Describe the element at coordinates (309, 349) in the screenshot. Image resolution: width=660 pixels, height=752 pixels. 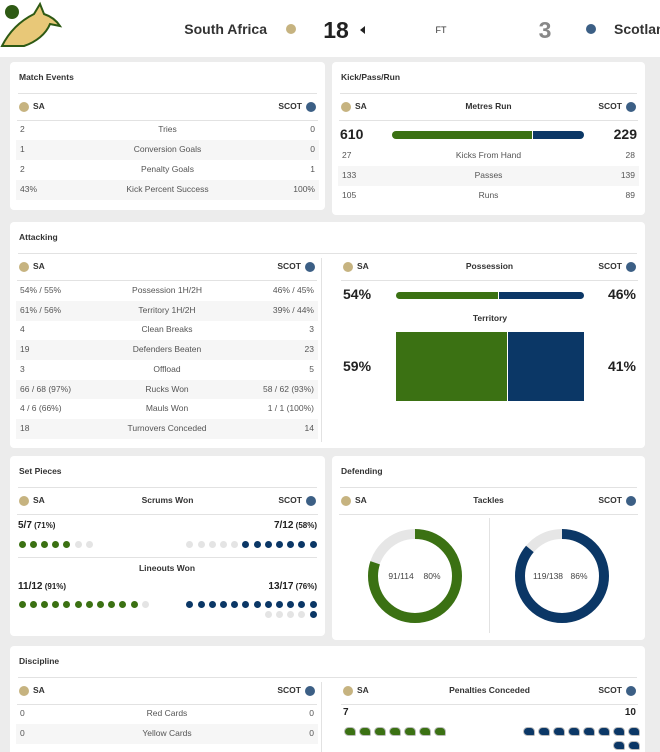
I see `away-value: 23` at that location.